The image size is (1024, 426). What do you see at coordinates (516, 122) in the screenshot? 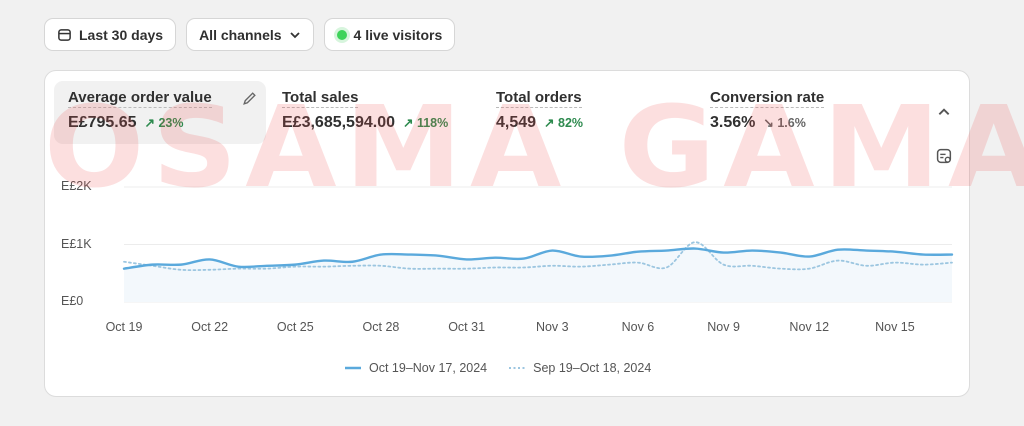
I see `metric-value: 4,549` at bounding box center [516, 122].